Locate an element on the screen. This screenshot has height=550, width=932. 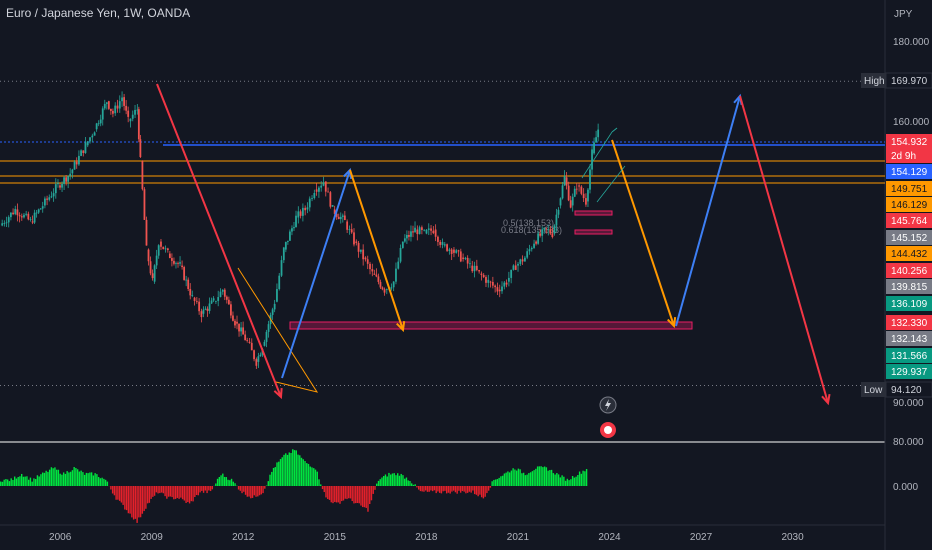
price-tag: 154.932 is located at coordinates (909, 141).